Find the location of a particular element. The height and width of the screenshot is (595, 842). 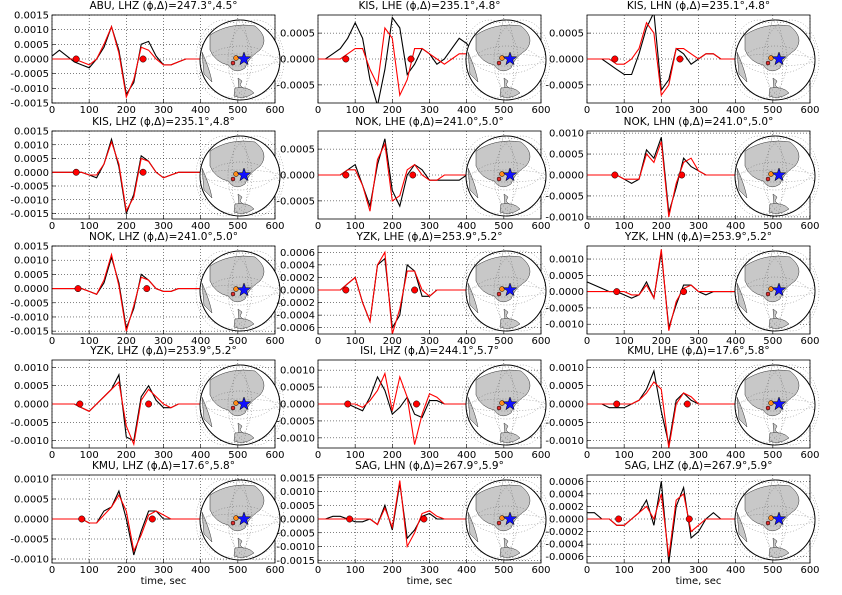

panel-title: KMU, LHE (ϕ,Δ)=17.6°,5.8° is located at coordinates (698, 351).